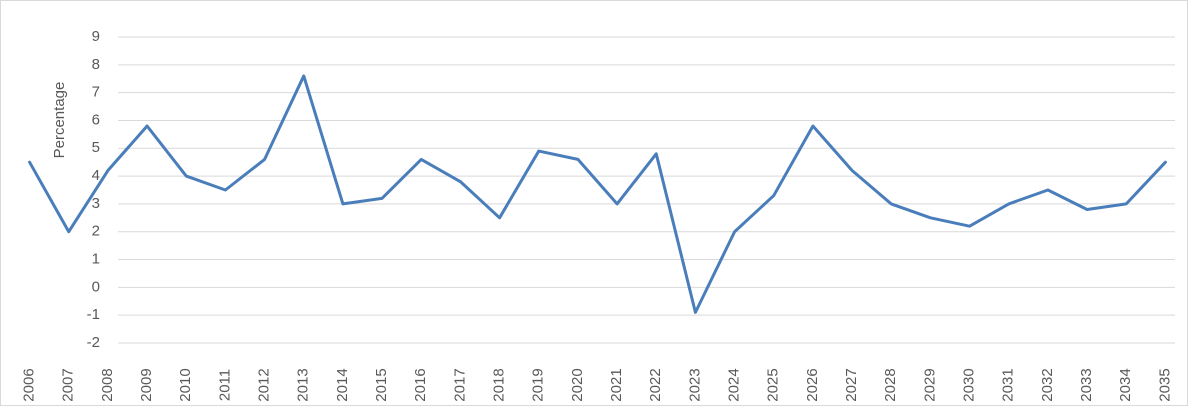  Describe the element at coordinates (577, 384) in the screenshot. I see `x-tick-label: 2020` at that location.